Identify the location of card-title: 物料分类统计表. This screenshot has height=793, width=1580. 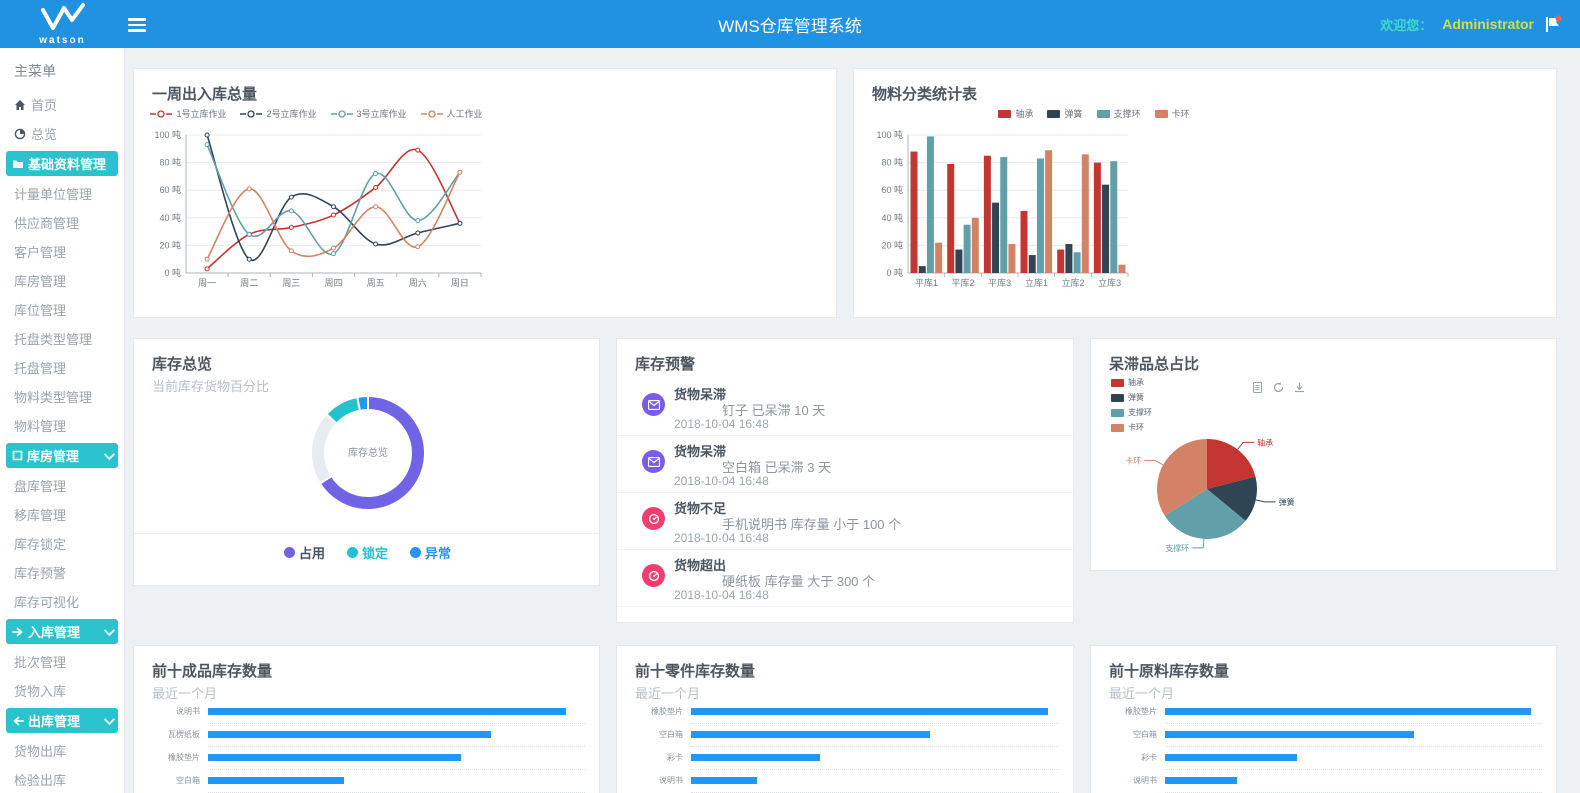
(925, 94).